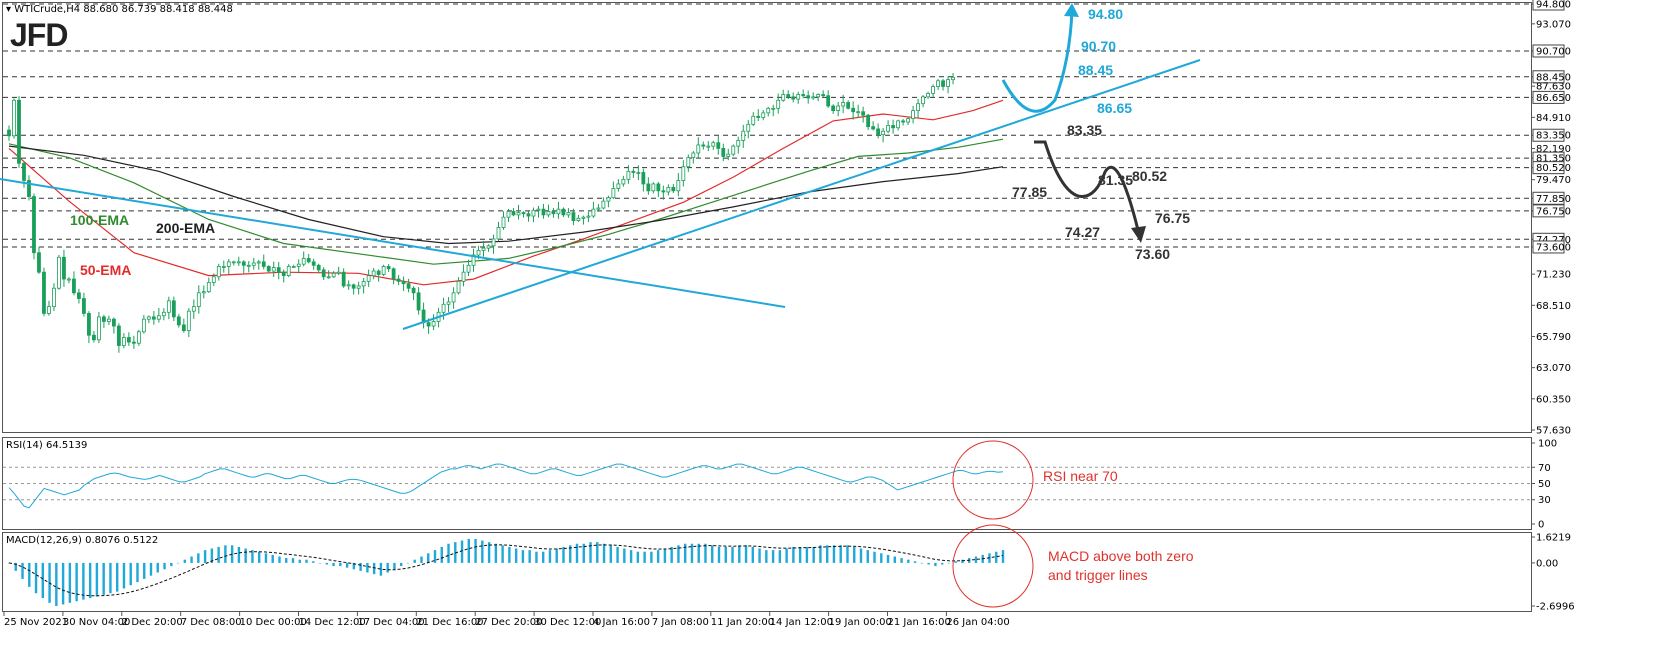 This screenshot has height=667, width=1655. I want to click on rsi-levels, so click(767, 483).